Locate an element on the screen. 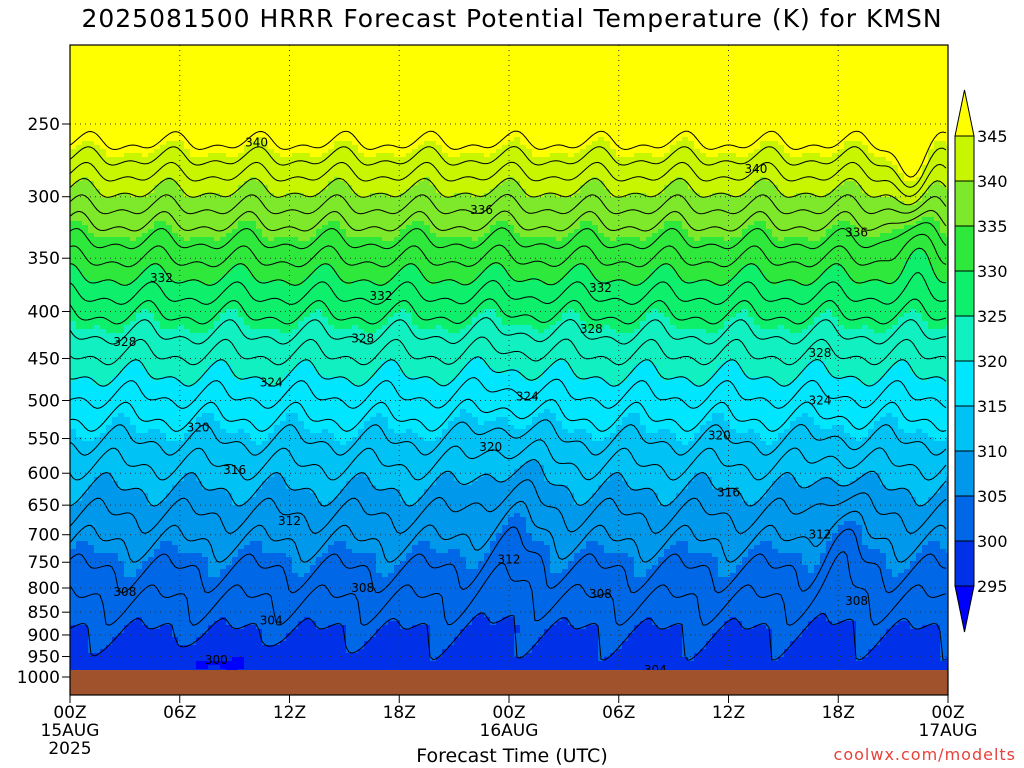  y-tick-label: 500 is located at coordinates (44, 402).